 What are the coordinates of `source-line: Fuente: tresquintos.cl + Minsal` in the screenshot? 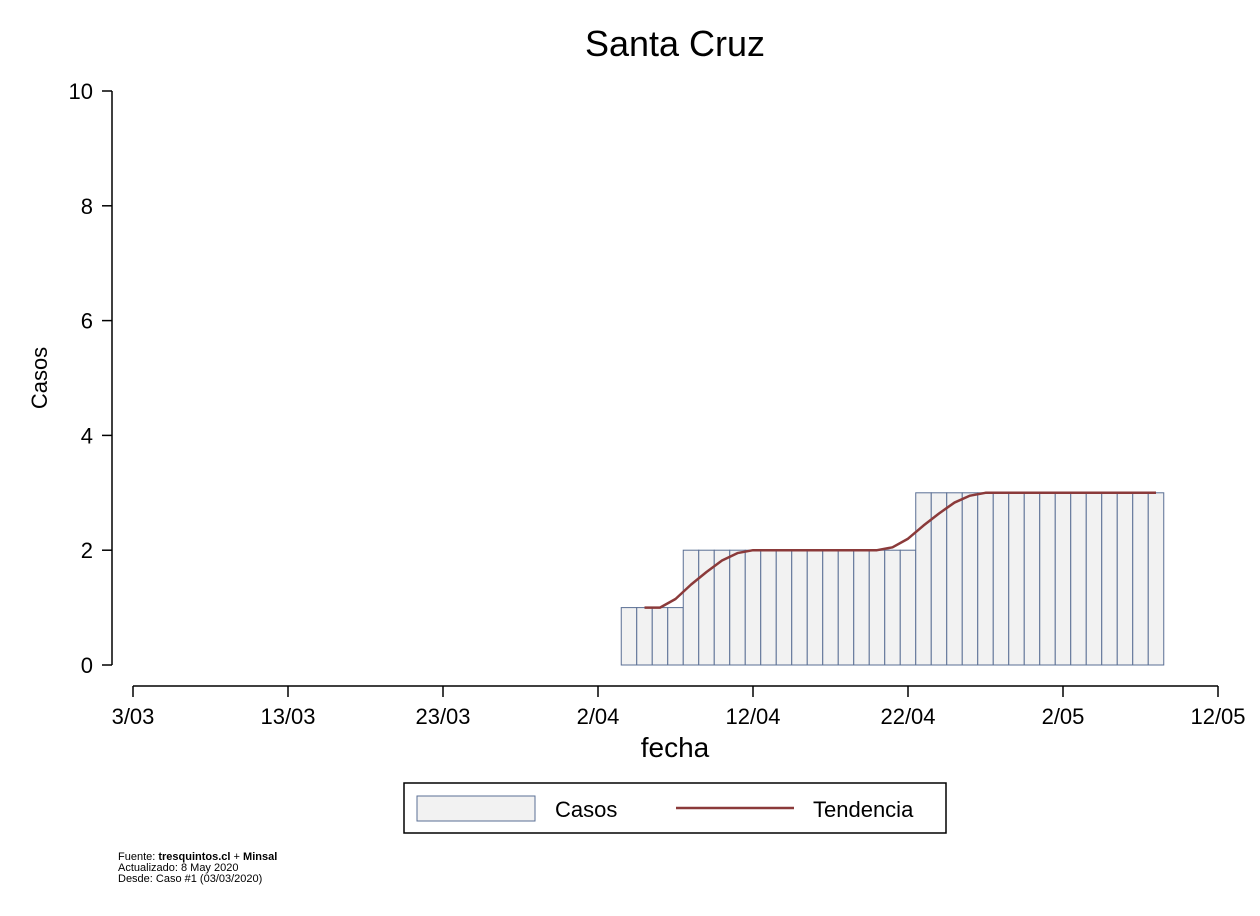 It's located at (197, 857).